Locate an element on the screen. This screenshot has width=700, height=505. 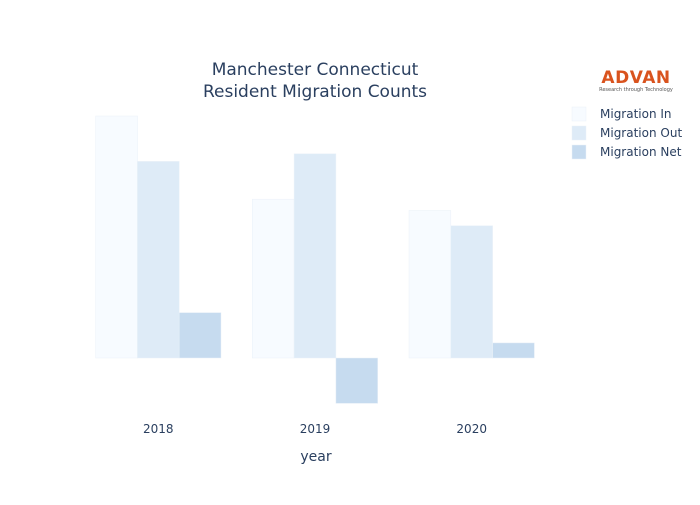
x-axis-ticks: 2018 2019 2020 is located at coordinates (315, 429).